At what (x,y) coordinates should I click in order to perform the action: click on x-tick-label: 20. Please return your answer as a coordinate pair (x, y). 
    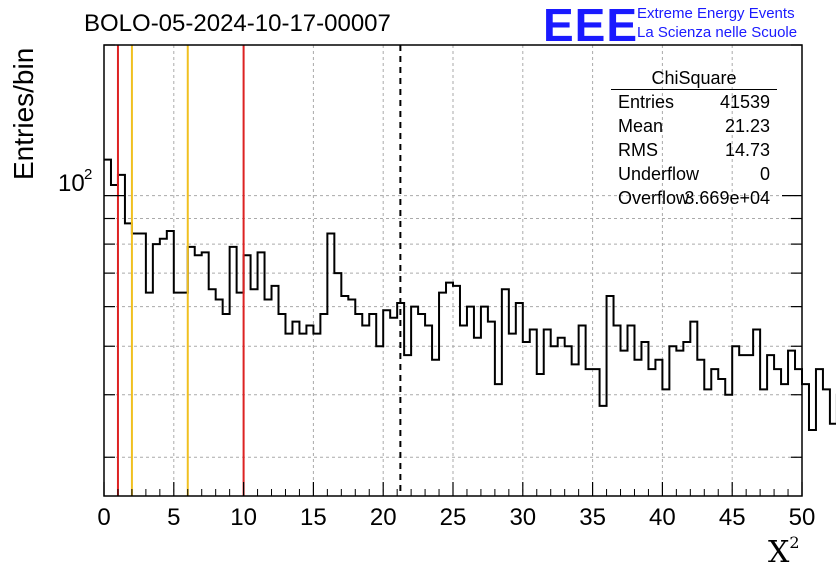
    Looking at the image, I should click on (383, 517).